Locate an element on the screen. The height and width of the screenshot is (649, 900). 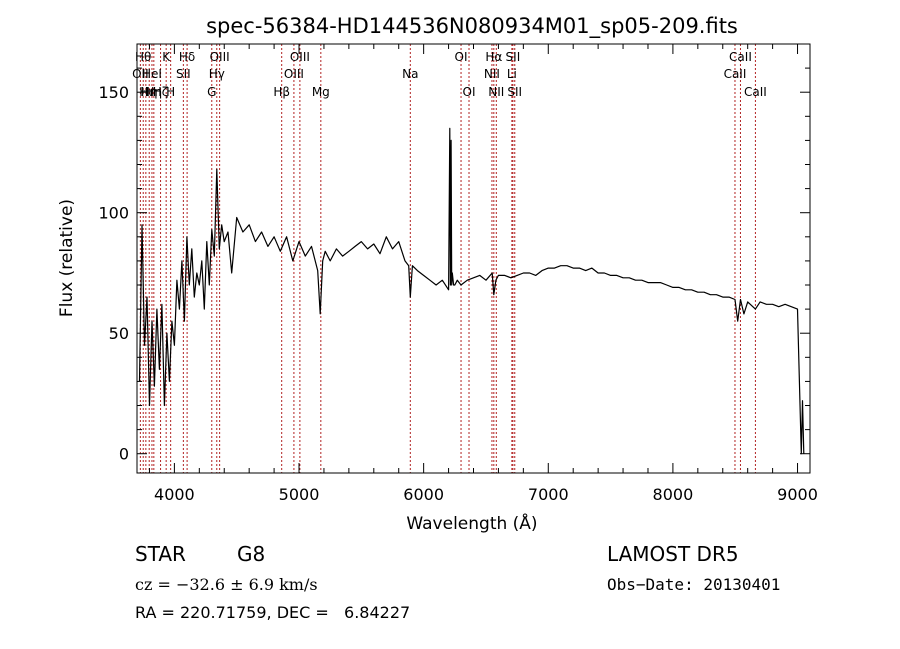
line-label: HeI is located at coordinates (152, 74).